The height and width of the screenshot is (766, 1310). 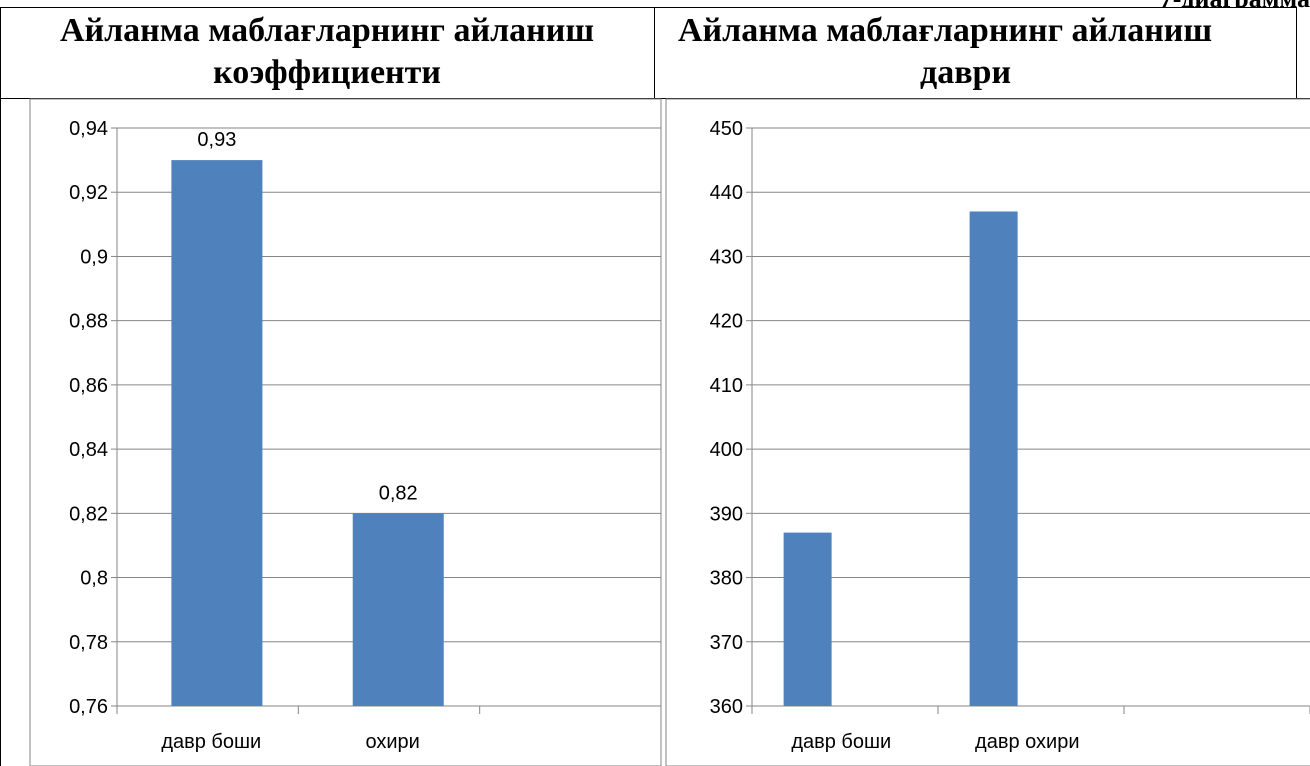 I want to click on data-label: 0,93, so click(x=216, y=140).